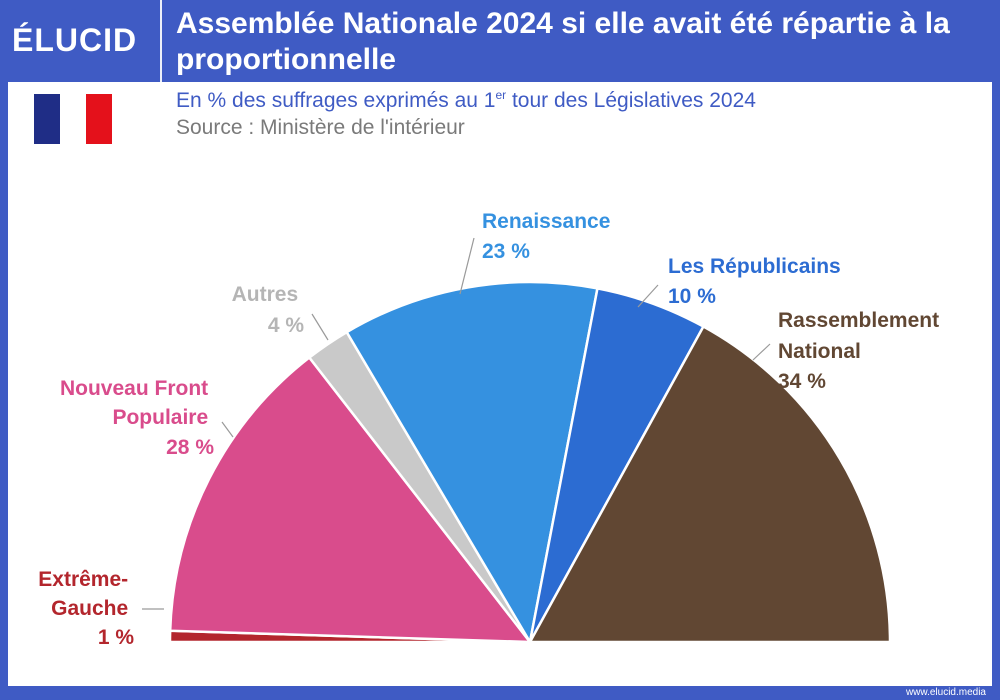  Describe the element at coordinates (761, 352) in the screenshot. I see `leader-line-rassemblement-national` at that location.